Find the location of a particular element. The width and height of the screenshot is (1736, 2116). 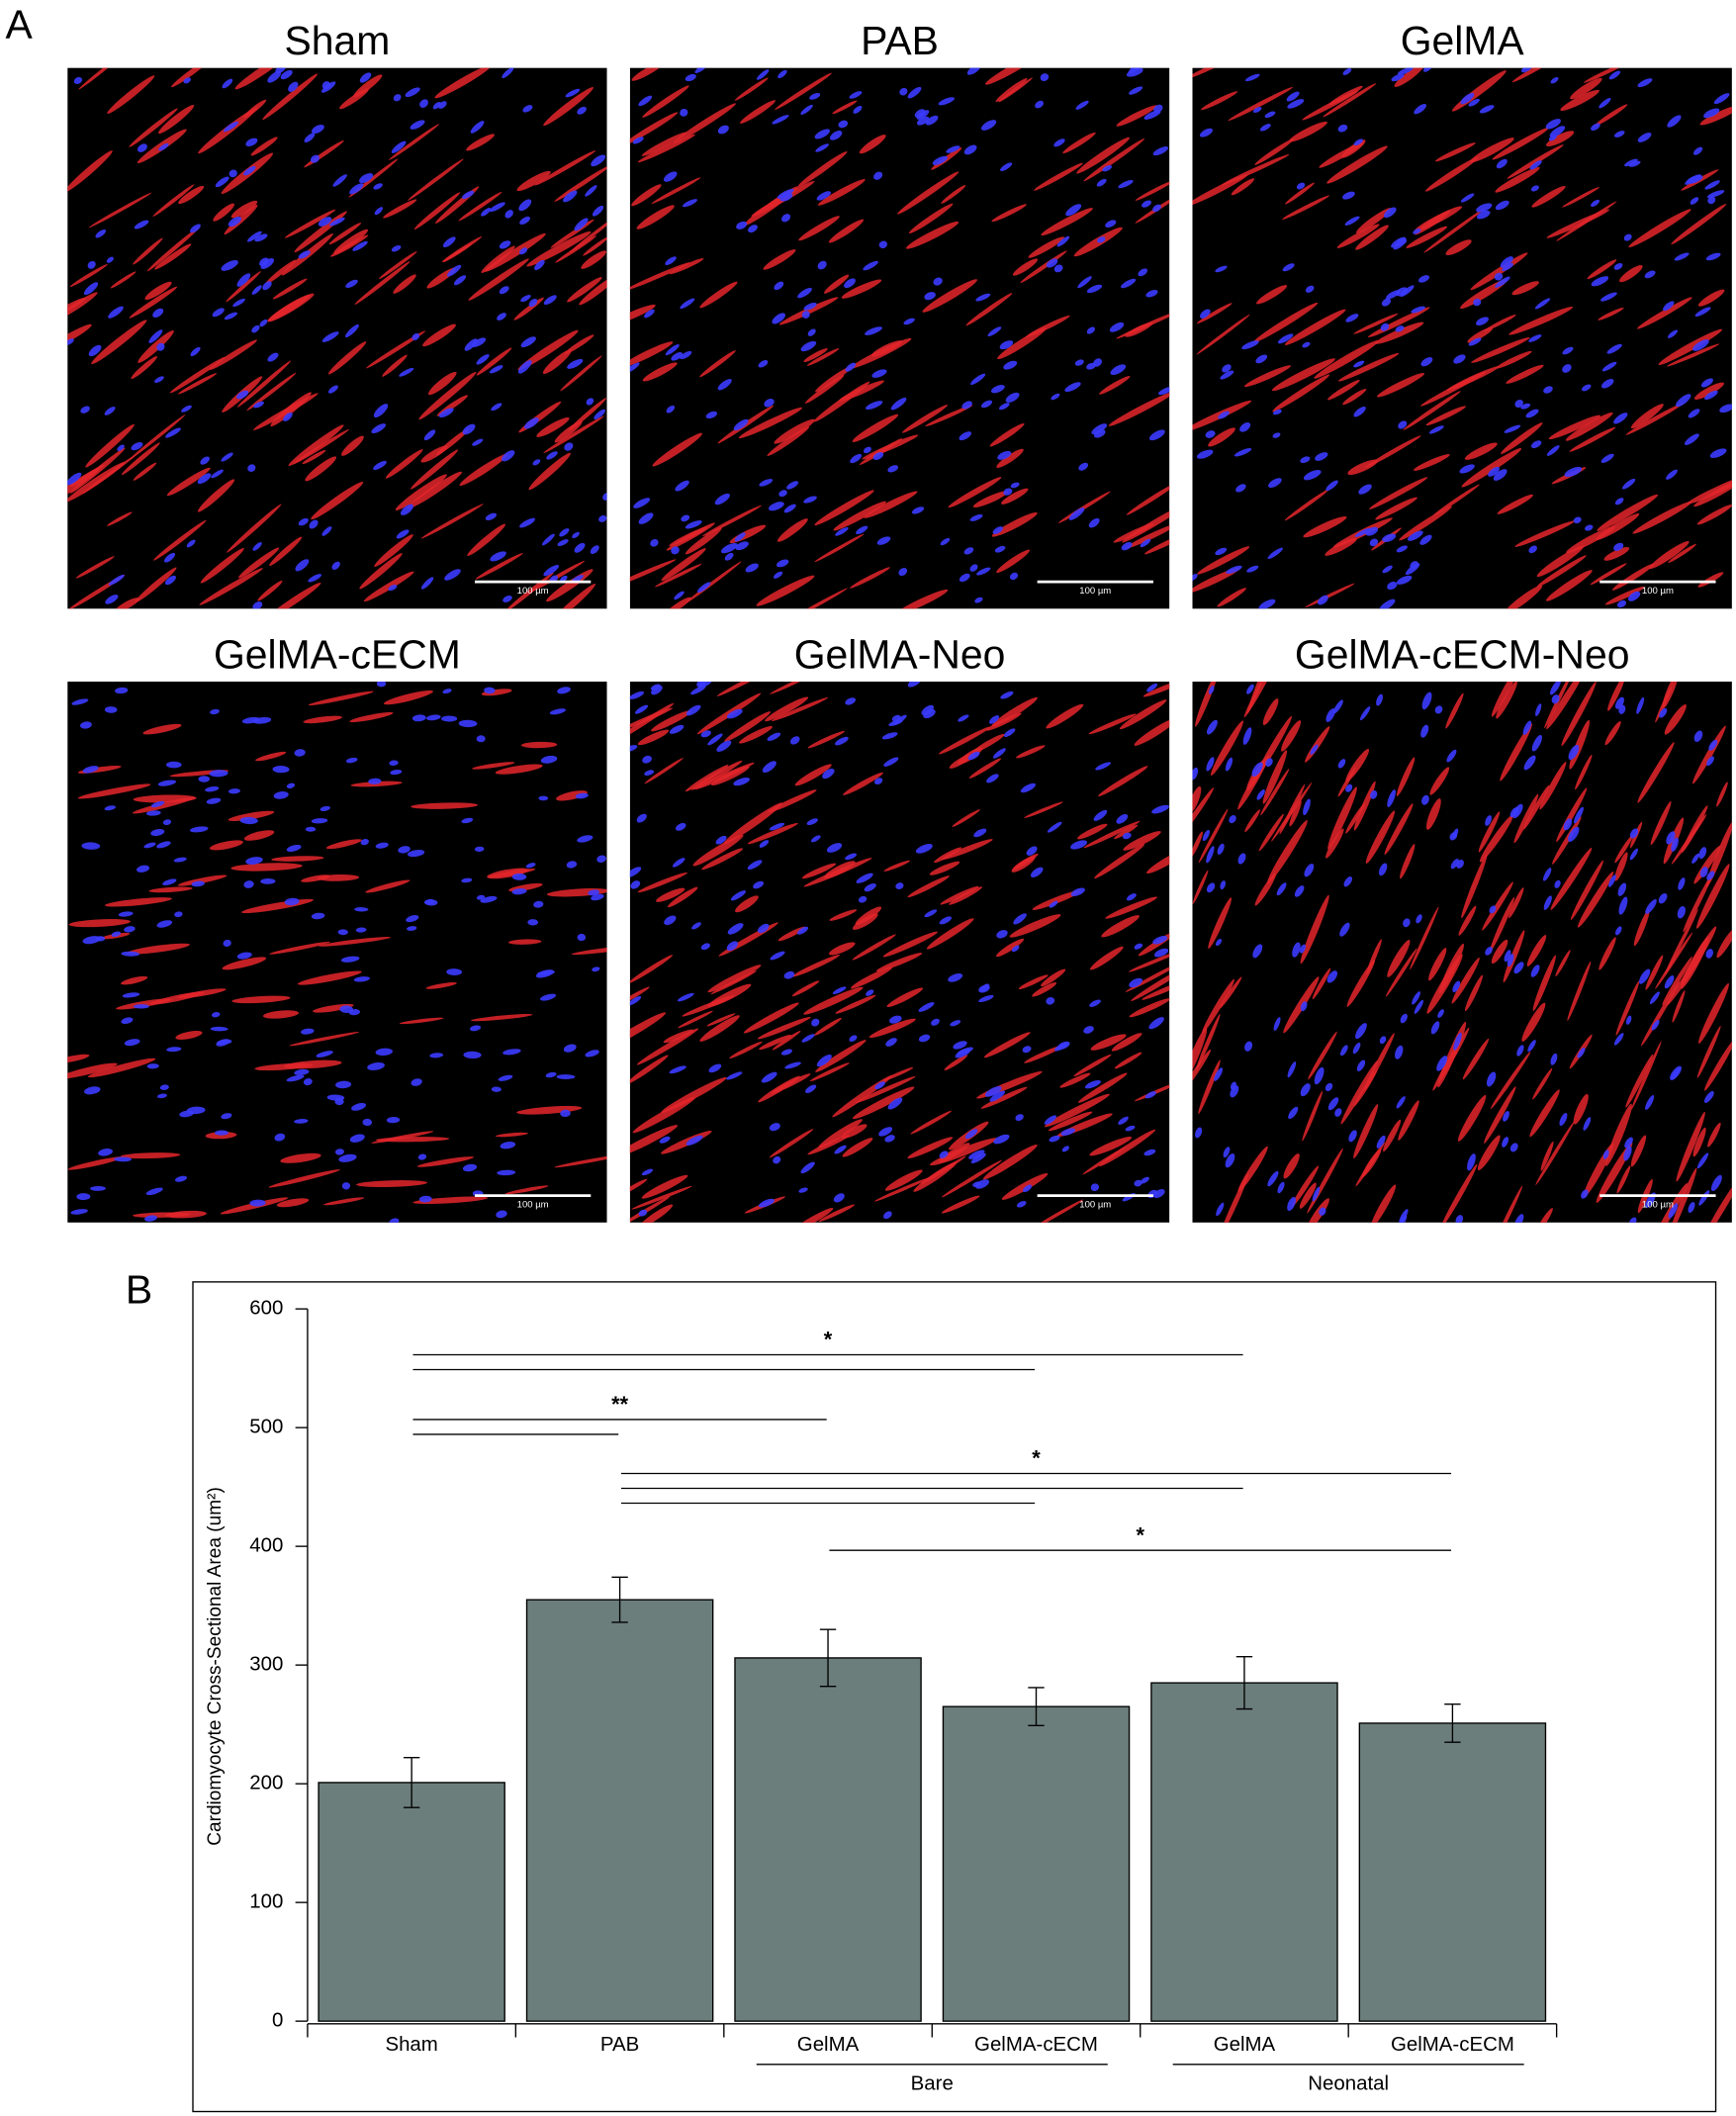

image-title: GelMA-cECM-Neo is located at coordinates (1462, 654).